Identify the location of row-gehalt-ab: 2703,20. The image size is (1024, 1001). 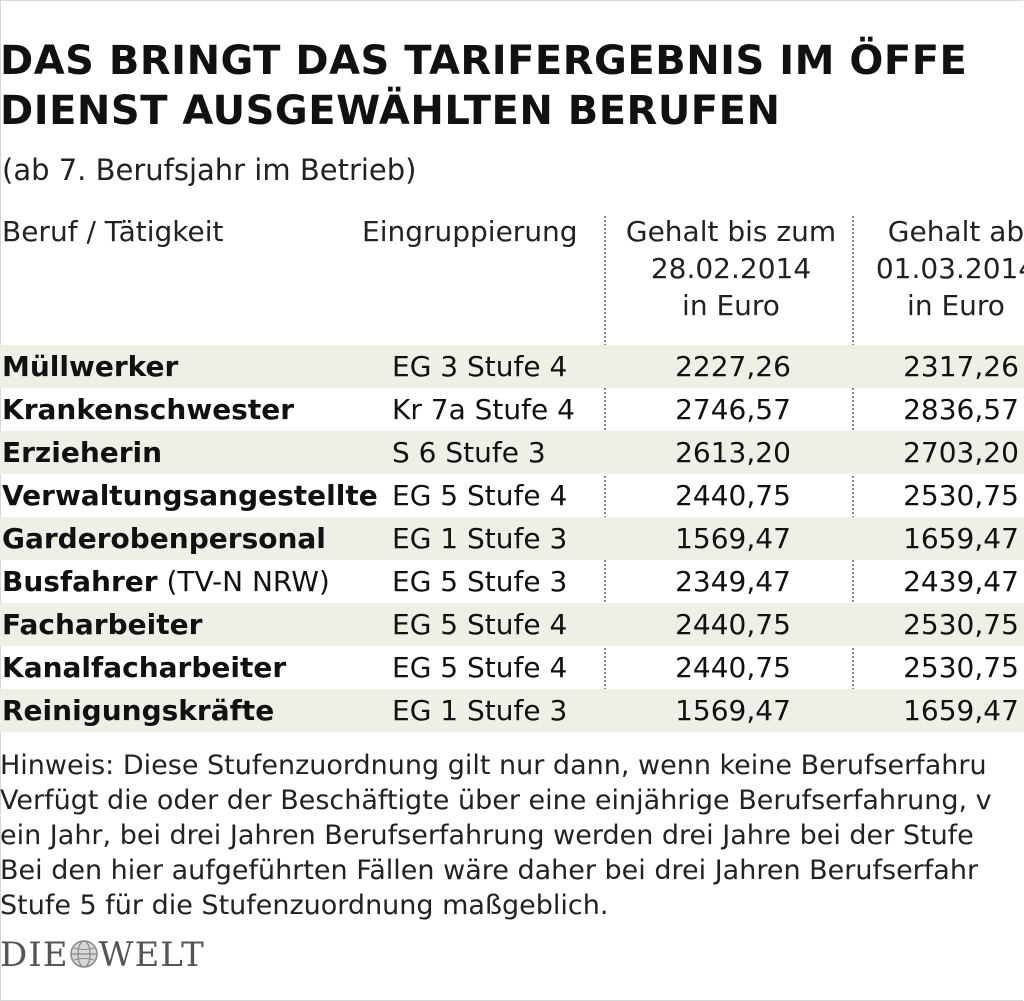
(961, 452).